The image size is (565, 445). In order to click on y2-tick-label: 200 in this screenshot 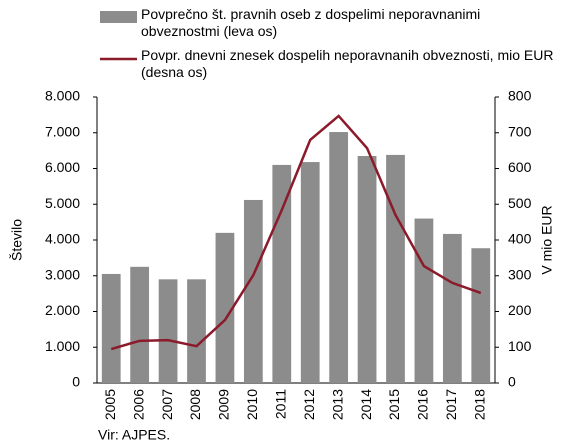, I will do `click(520, 310)`.